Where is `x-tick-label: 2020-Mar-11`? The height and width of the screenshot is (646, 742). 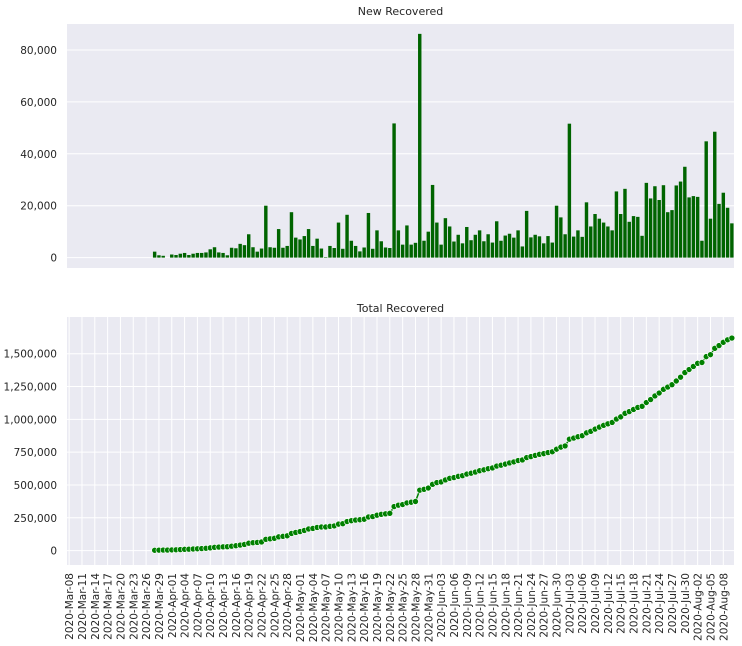
x-tick-label: 2020-Mar-11 is located at coordinates (83, 606).